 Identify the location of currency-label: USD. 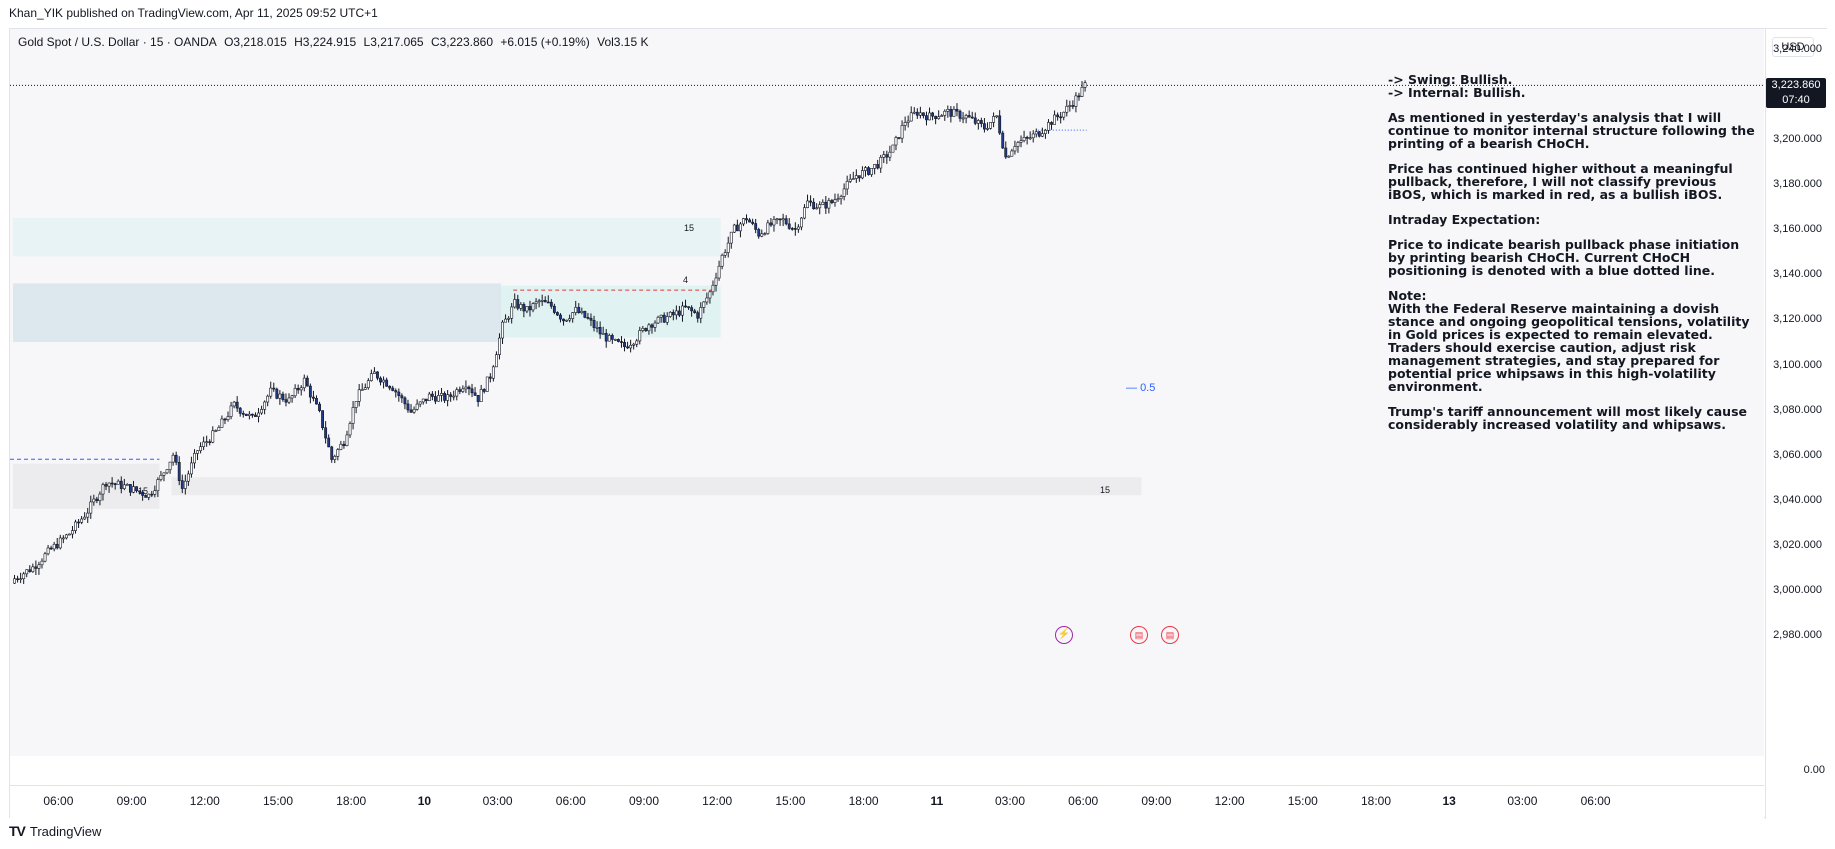
(1793, 47).